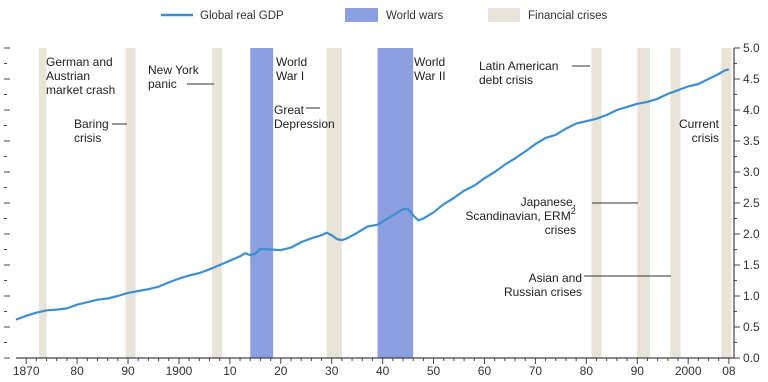 This screenshot has width=768, height=382. I want to click on annotation-line: Depression, so click(304, 124).